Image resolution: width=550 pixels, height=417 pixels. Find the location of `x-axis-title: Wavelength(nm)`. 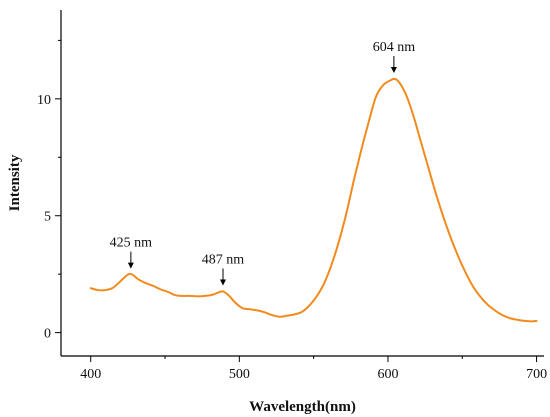

x-axis-title: Wavelength(nm) is located at coordinates (302, 407).